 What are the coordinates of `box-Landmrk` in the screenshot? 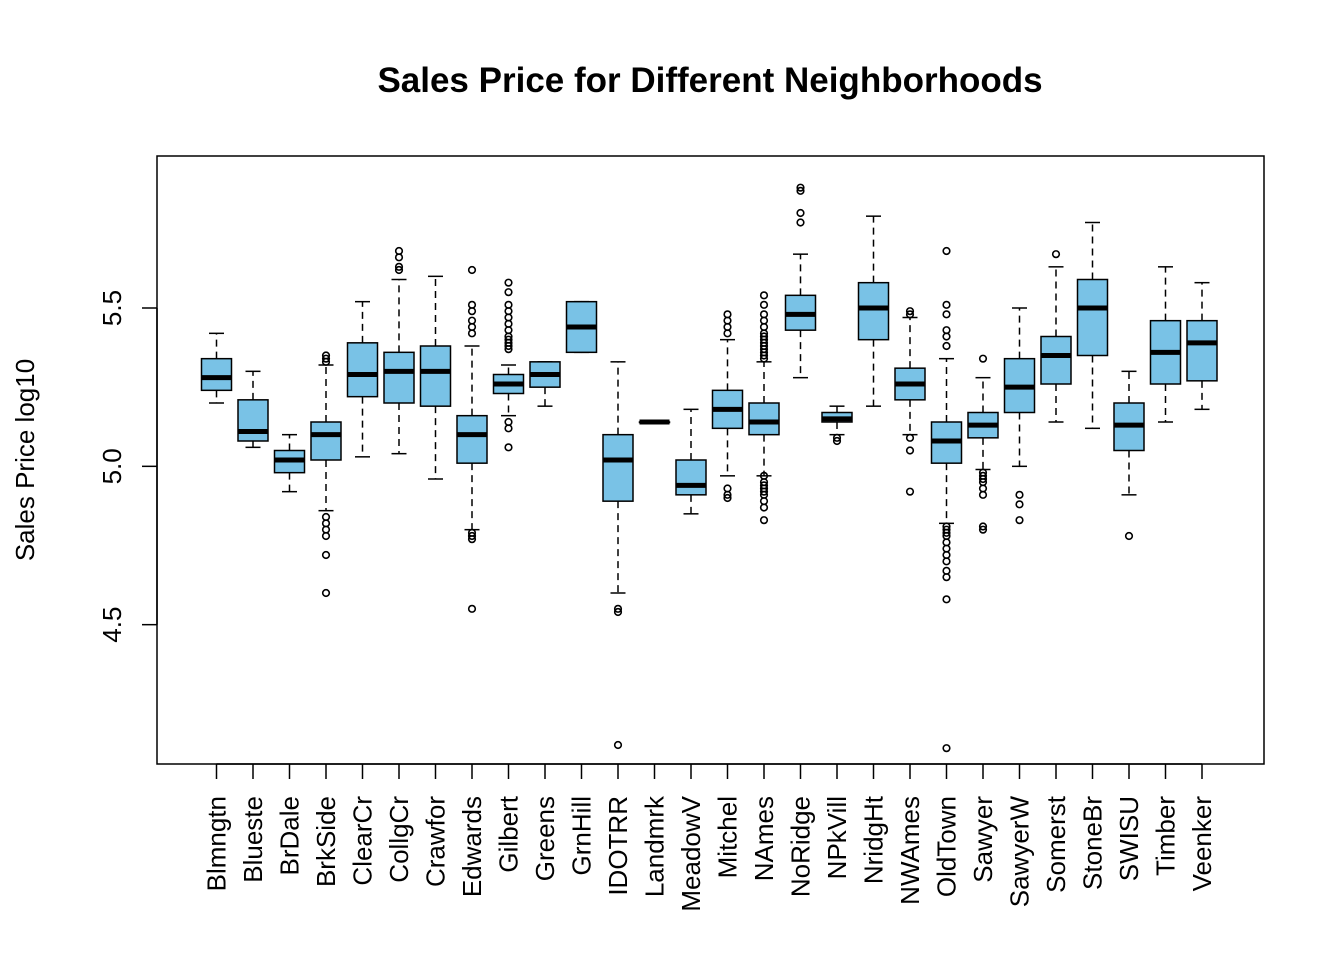 It's located at (654, 422).